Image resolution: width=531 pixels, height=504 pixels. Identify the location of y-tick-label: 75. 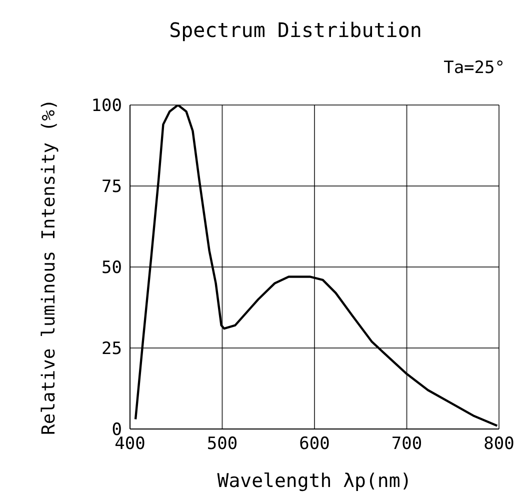
(112, 187).